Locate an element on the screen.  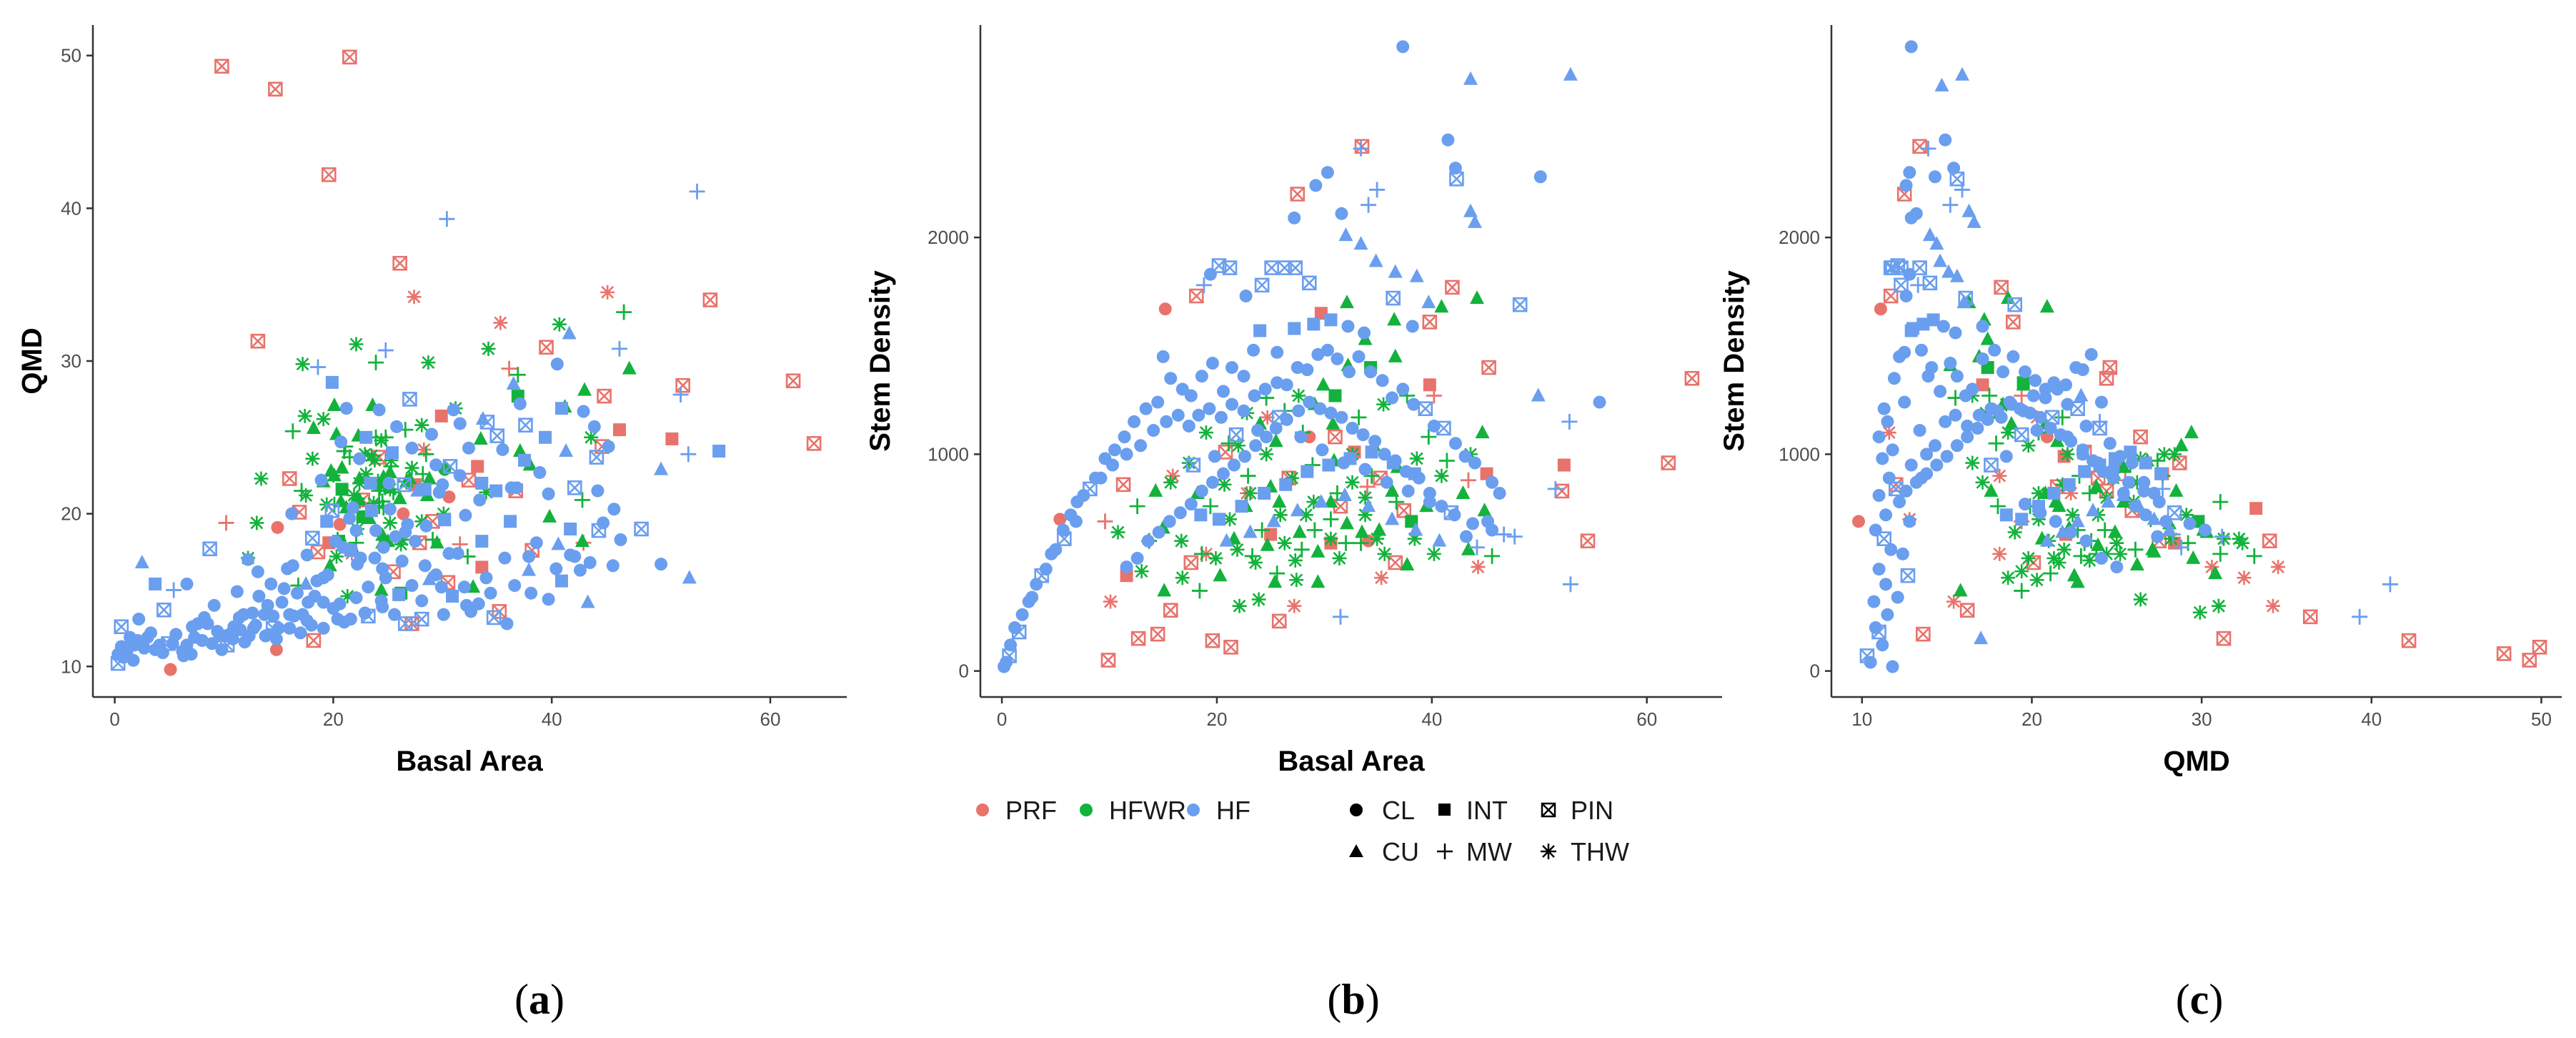
legend-thw-label: THW is located at coordinates (1600, 851).